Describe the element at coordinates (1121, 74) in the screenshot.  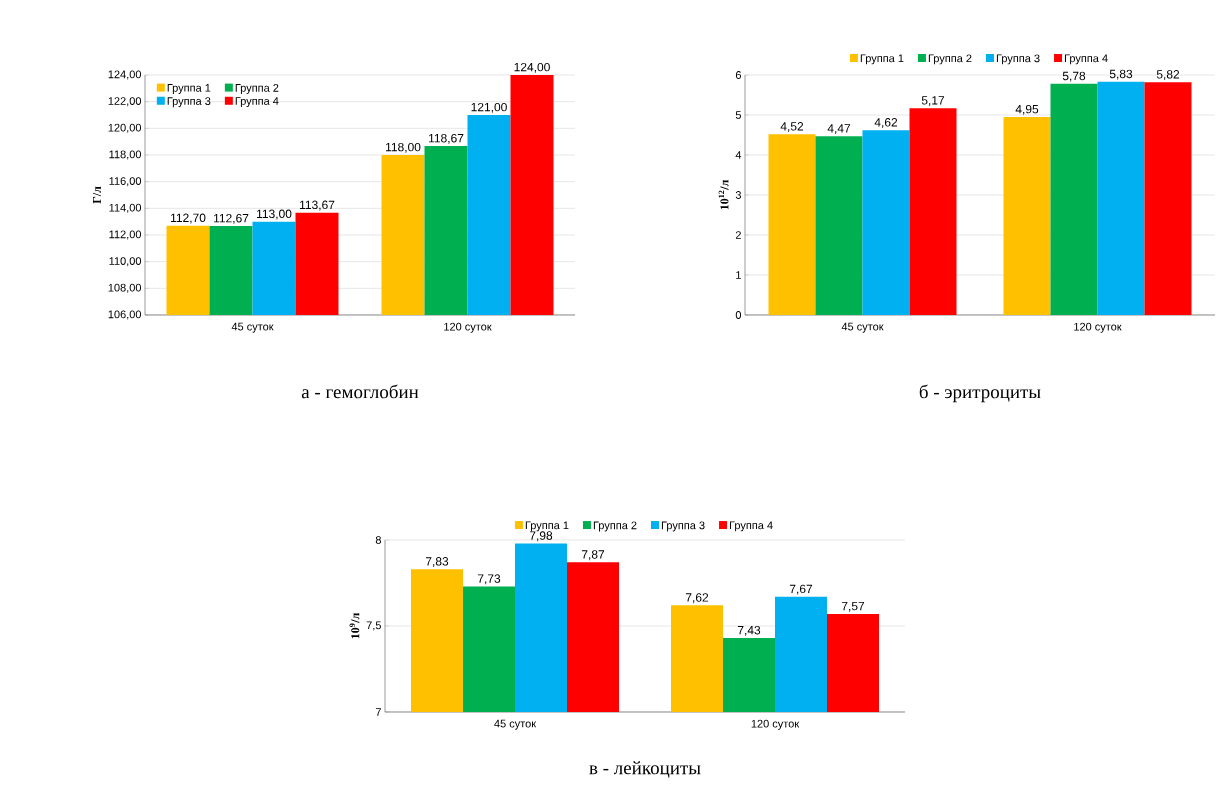
I see `data-label: 5,83` at that location.